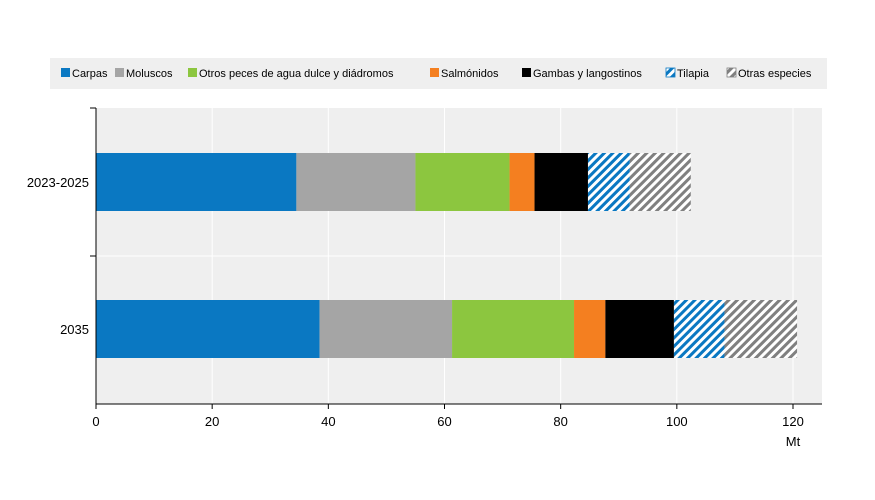  Describe the element at coordinates (192, 72) in the screenshot. I see `legend-swatch-otros-peces-de-agua-dulce-y-diadromos` at that location.